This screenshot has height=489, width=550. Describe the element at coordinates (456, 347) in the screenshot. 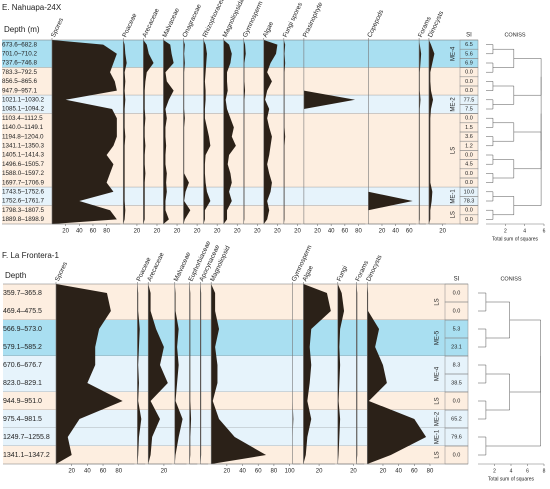

I see `si-value: 23.1` at that location.